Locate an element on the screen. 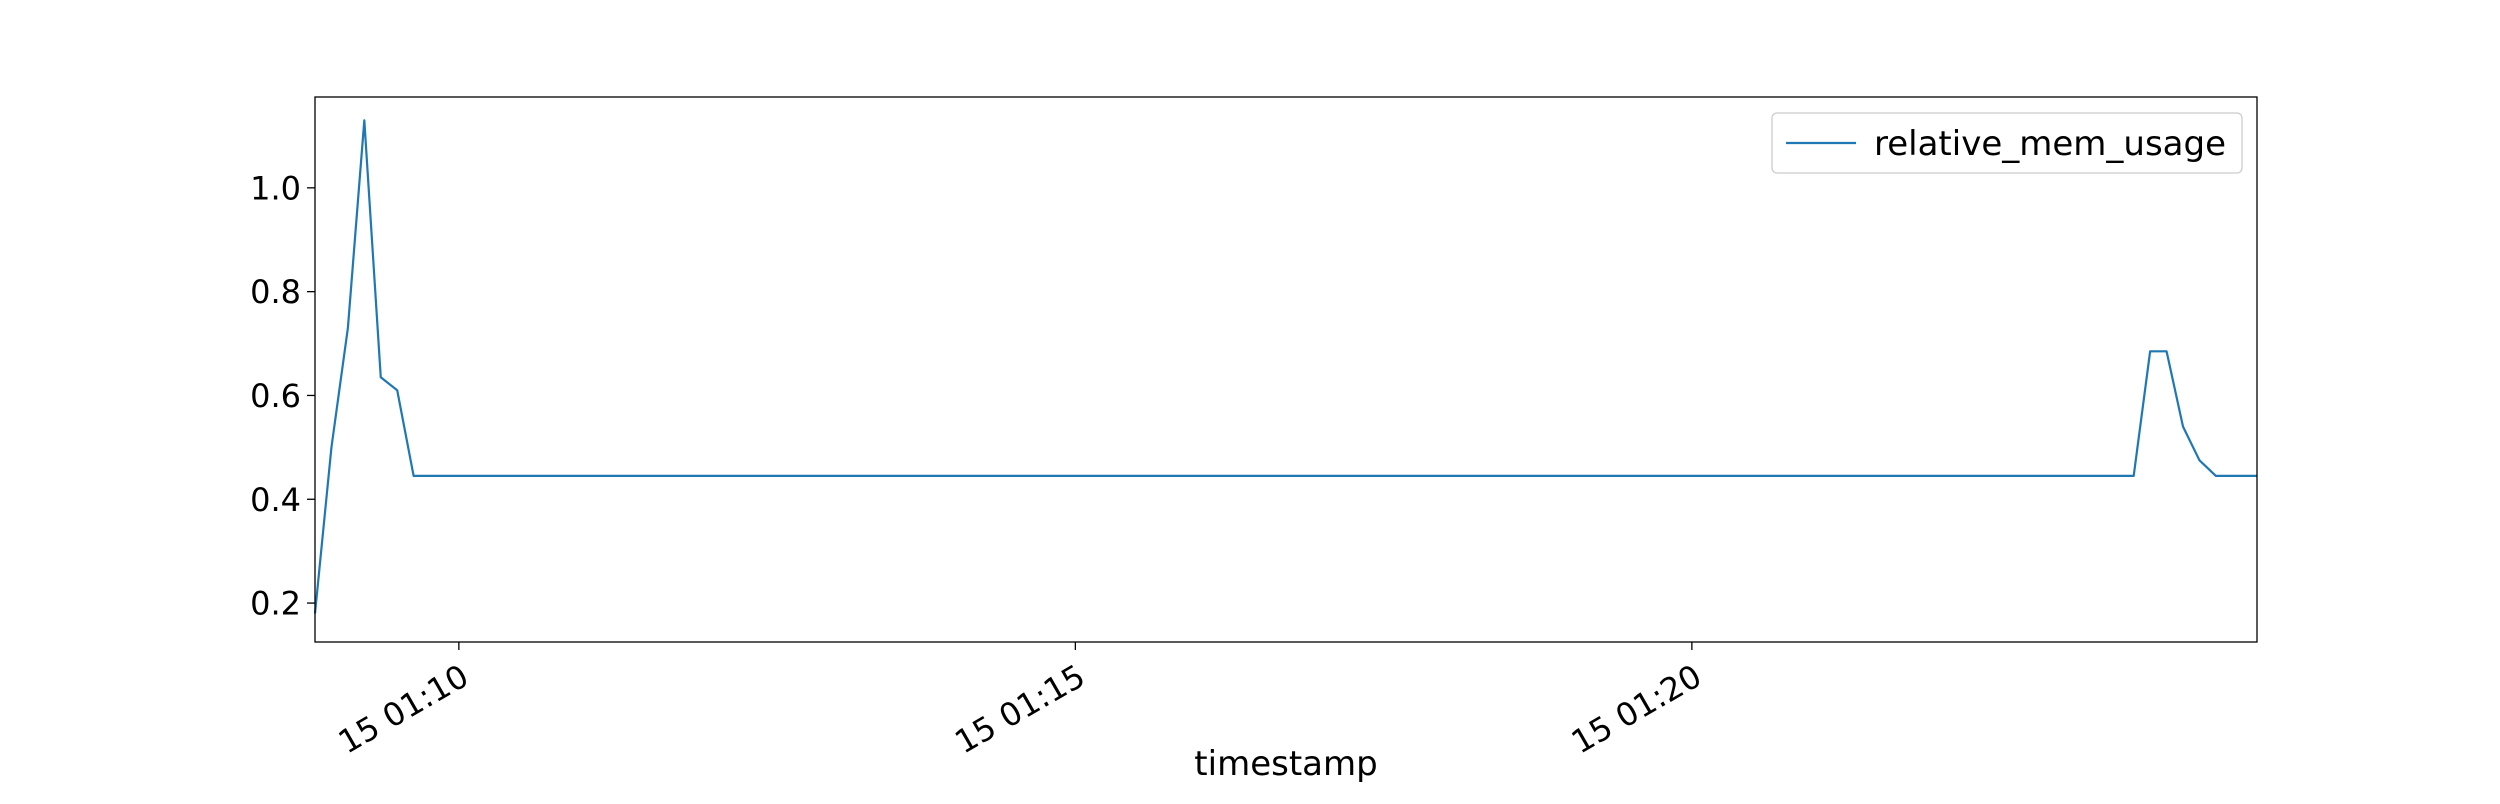 This screenshot has width=2500, height=804. y-tick-label: 0.6 is located at coordinates (275, 396).